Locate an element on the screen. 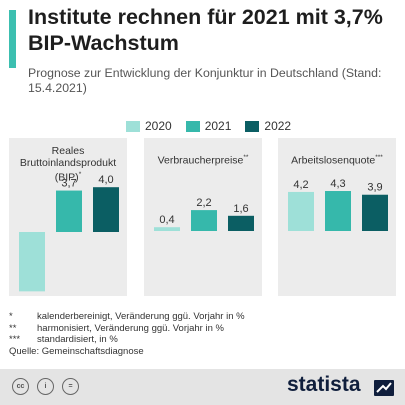 Image resolution: width=405 pixels, height=405 pixels. legend-swatch-2022 is located at coordinates (252, 126).